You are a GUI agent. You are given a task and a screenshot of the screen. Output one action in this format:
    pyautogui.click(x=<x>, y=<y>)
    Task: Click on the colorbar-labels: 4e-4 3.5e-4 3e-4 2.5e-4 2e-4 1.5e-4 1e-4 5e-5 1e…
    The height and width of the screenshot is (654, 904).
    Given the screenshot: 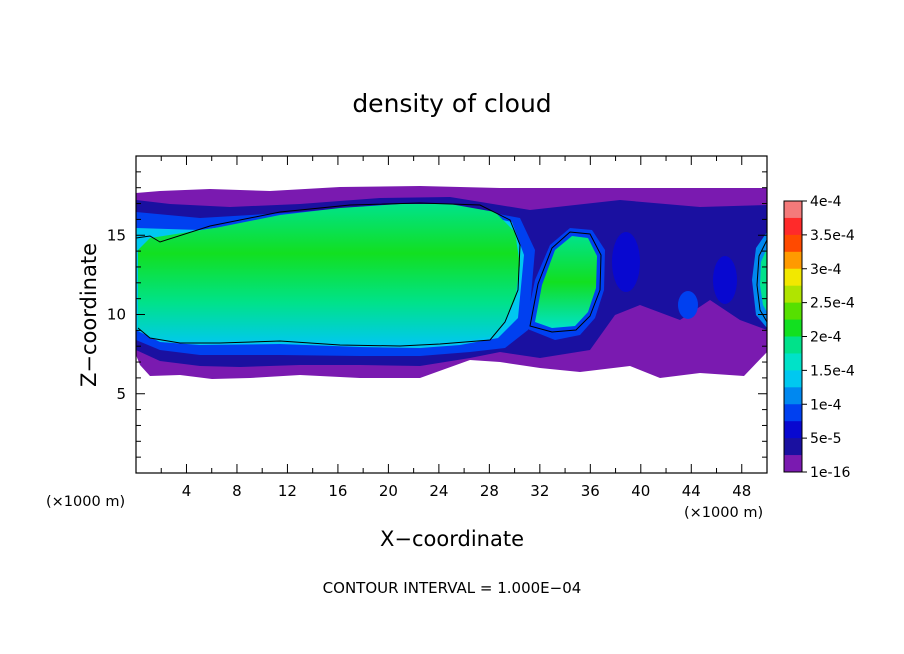 What is the action you would take?
    pyautogui.click(x=828, y=337)
    